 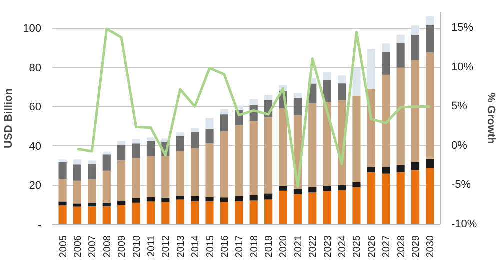 I want to click on y2-tick-label: -5%, so click(x=462, y=185).